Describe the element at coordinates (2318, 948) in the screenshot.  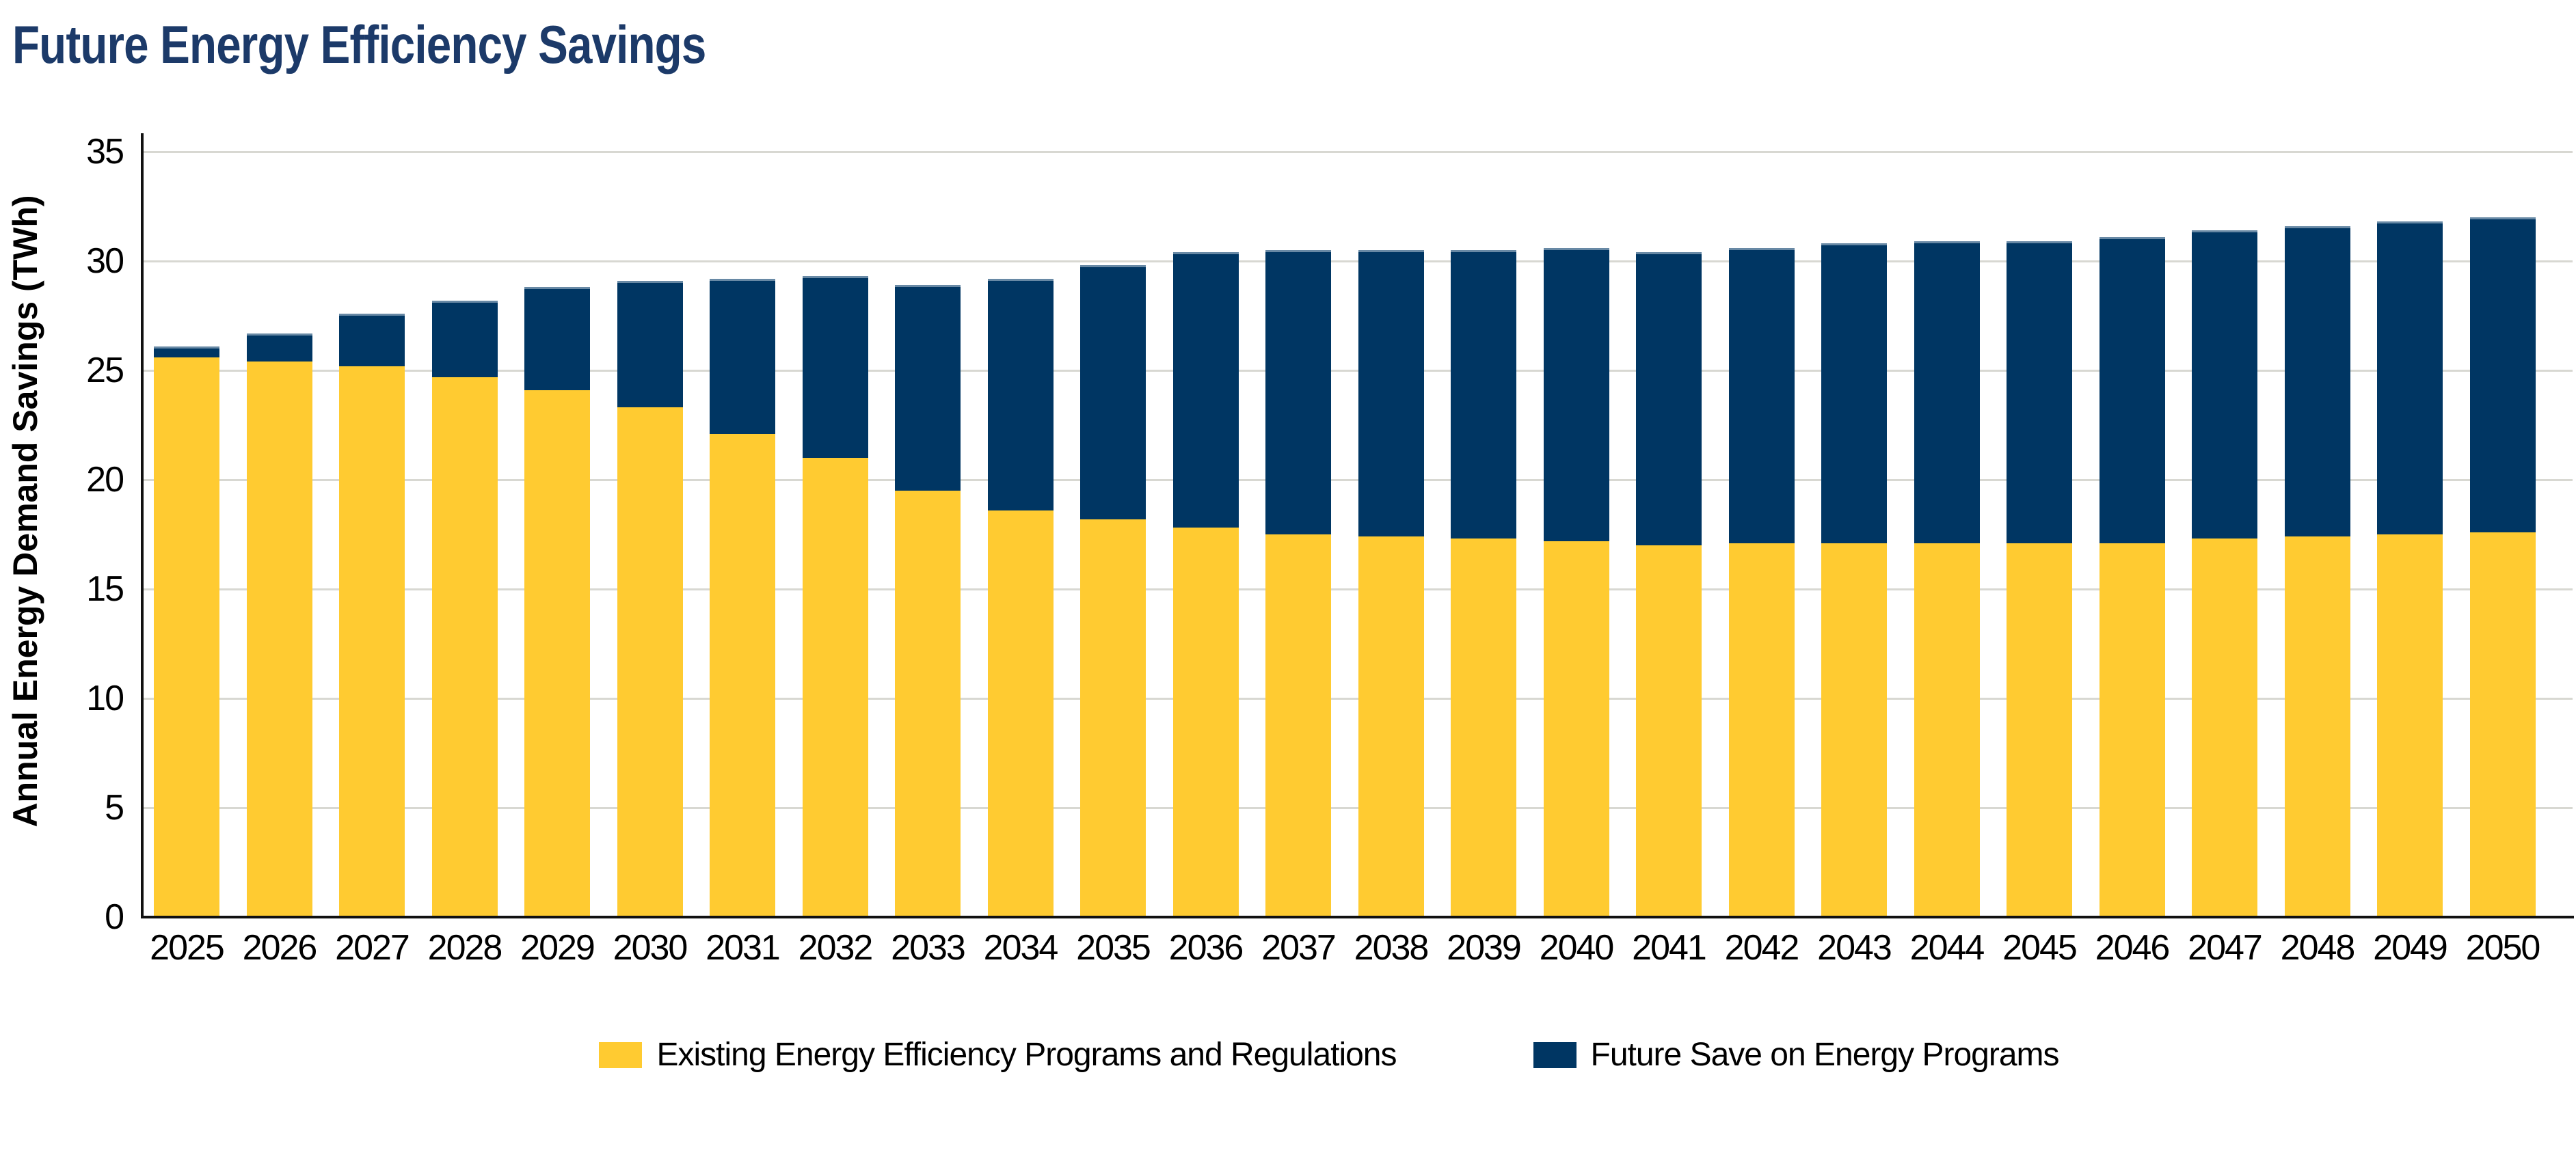
I see `x-label-2048: 2048` at that location.